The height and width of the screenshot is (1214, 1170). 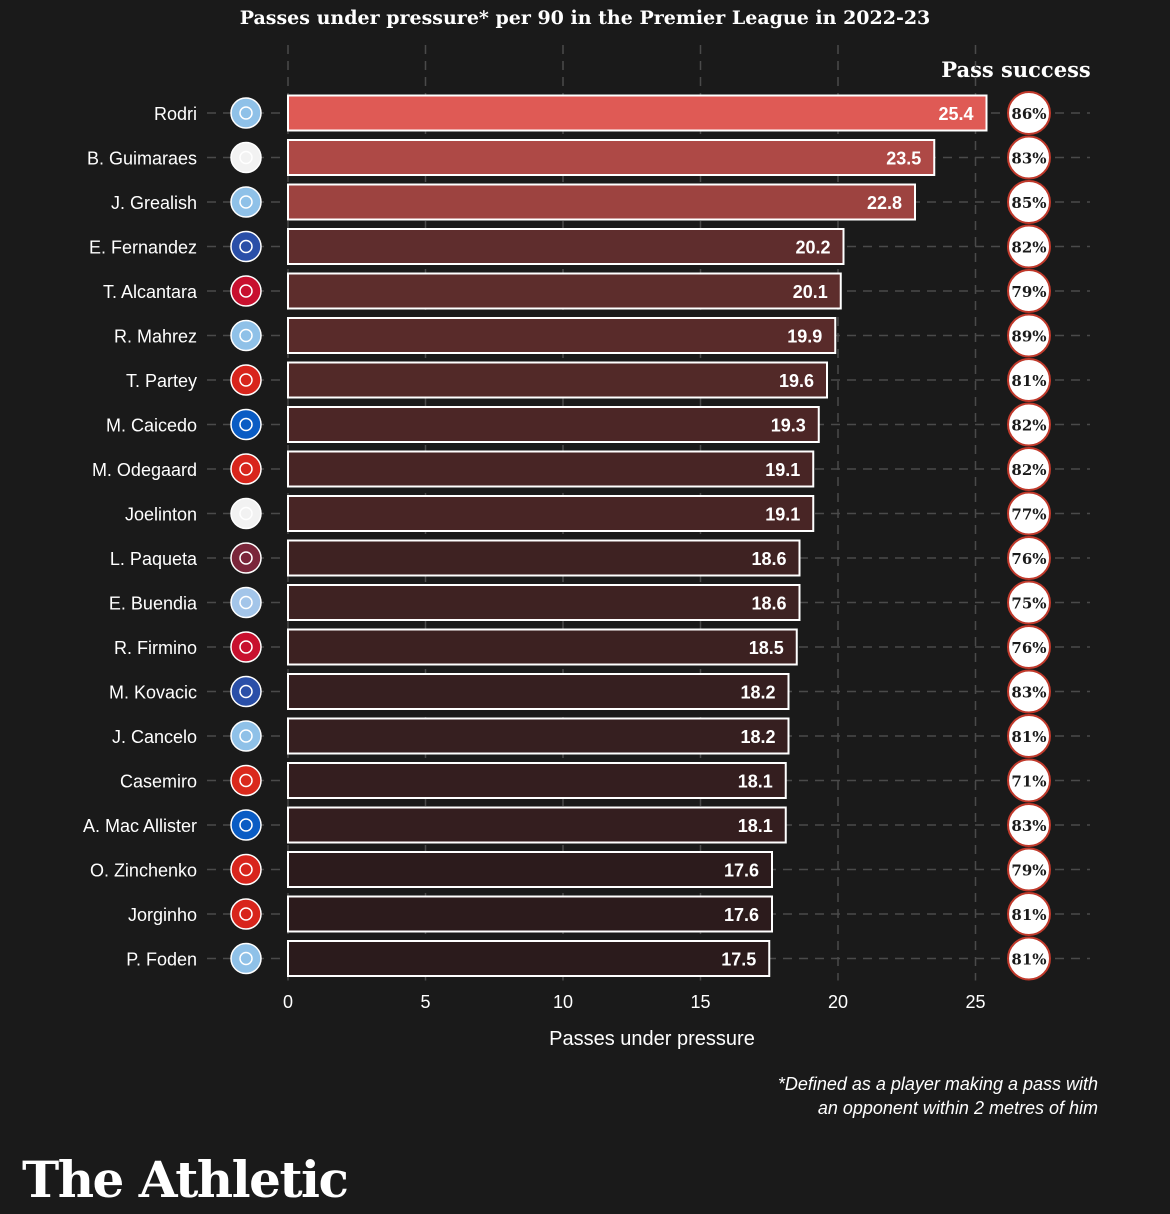 What do you see at coordinates (144, 470) in the screenshot?
I see `player-name: M. Odegaard` at bounding box center [144, 470].